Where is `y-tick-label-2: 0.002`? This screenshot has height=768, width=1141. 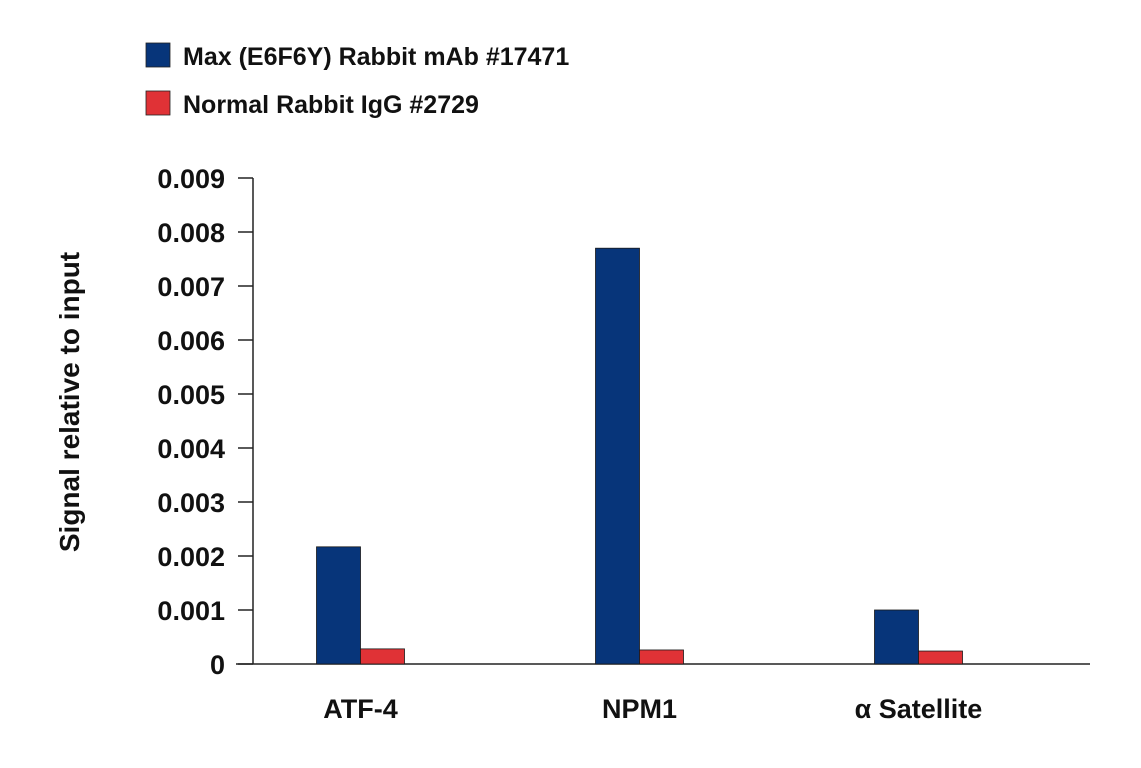
y-tick-label-2: 0.002 is located at coordinates (191, 557).